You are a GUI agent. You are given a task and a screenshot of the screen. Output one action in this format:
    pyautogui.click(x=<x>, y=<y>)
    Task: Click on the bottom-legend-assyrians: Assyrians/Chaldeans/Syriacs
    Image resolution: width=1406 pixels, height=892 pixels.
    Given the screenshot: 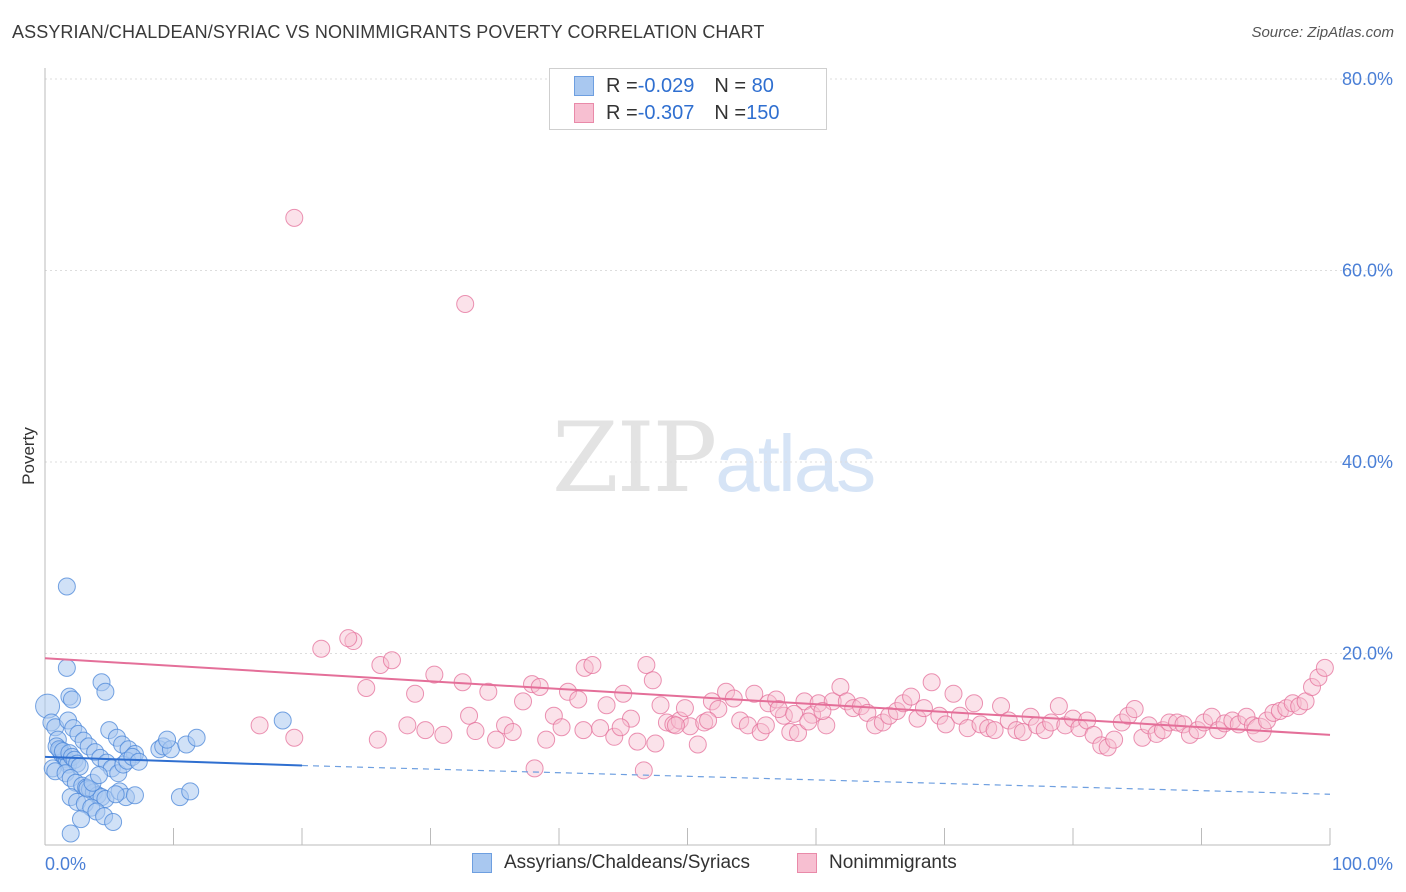 What is the action you would take?
    pyautogui.click(x=611, y=863)
    